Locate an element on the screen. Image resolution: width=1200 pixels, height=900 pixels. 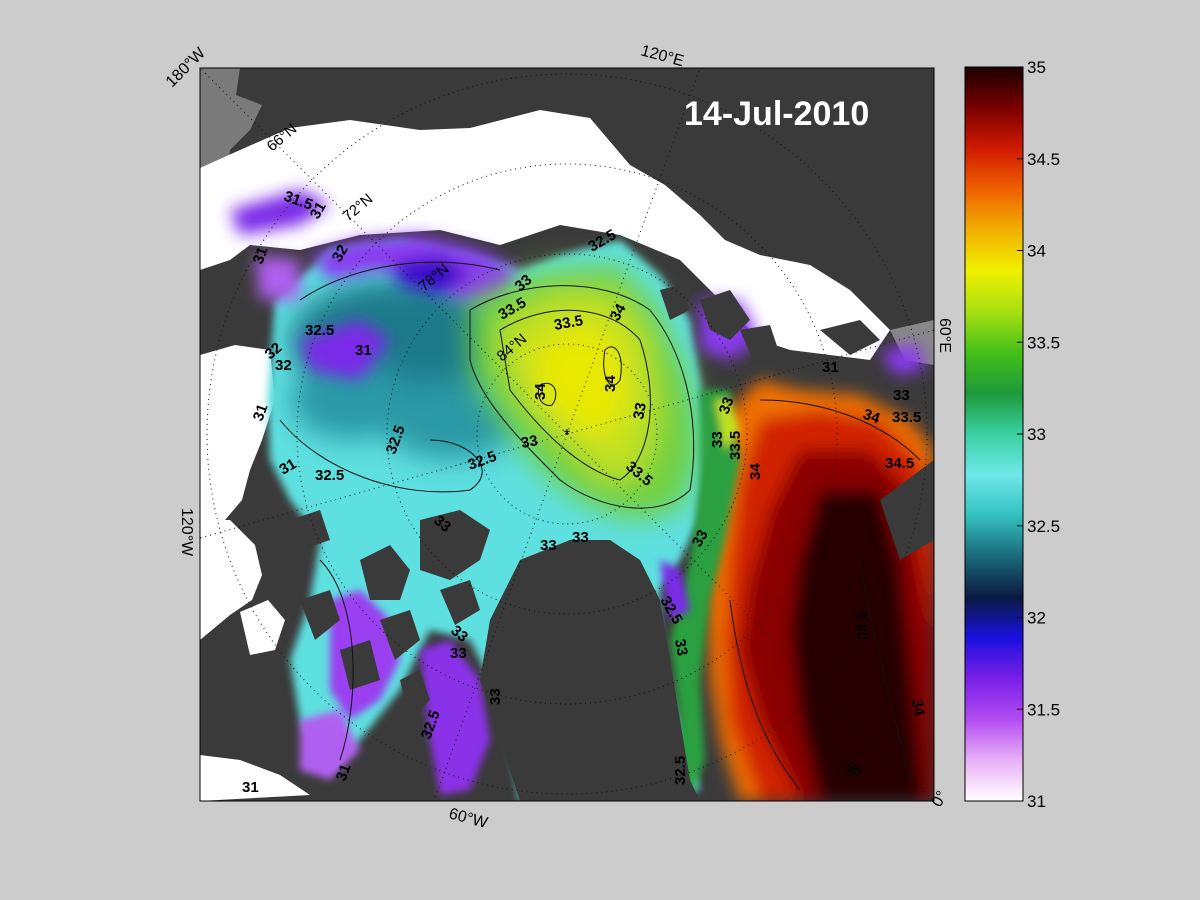
date-label: 14-Jul-2010 is located at coordinates (776, 114).